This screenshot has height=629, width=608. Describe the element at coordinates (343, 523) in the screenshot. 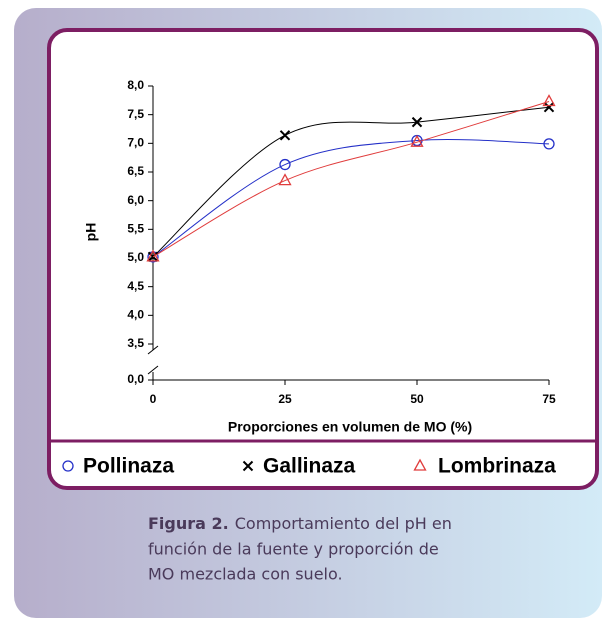

I see `caption-line: Comportamiento del pH en` at that location.